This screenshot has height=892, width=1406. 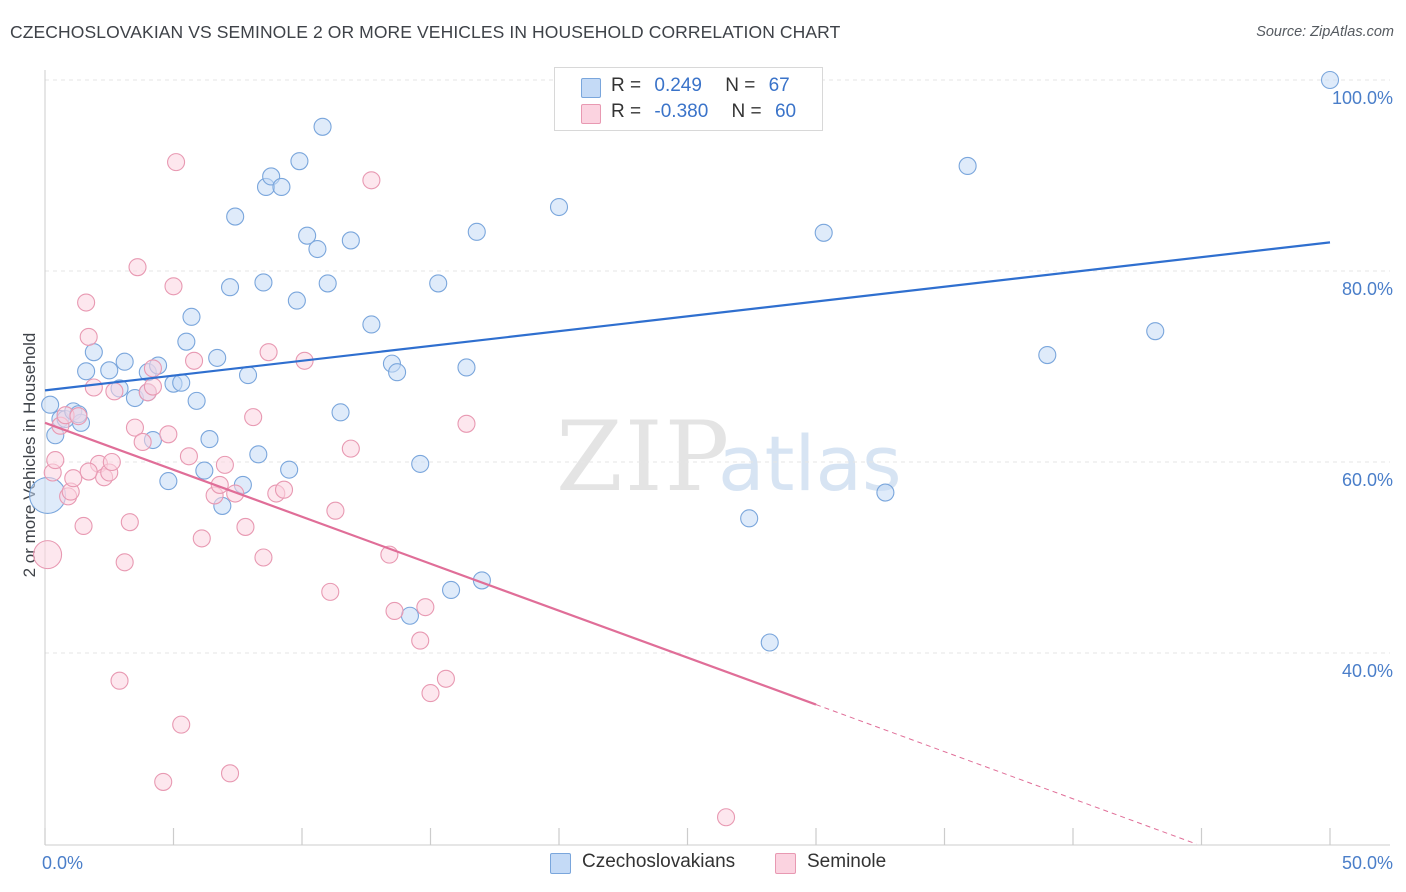 I want to click on watermark-zip: ZIP, so click(x=643, y=457).